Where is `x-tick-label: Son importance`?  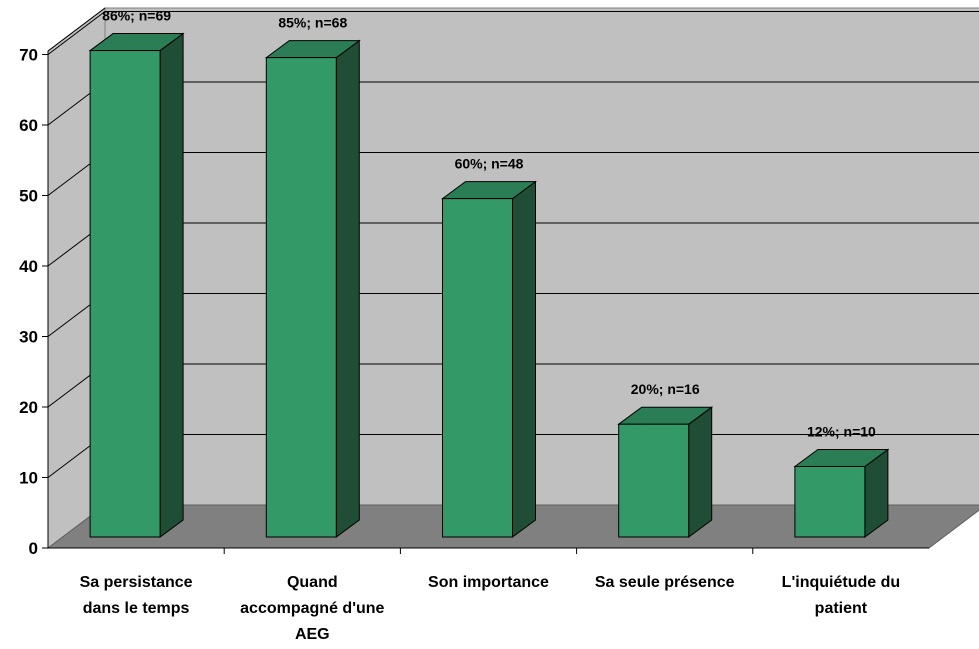 x-tick-label: Son importance is located at coordinates (488, 582).